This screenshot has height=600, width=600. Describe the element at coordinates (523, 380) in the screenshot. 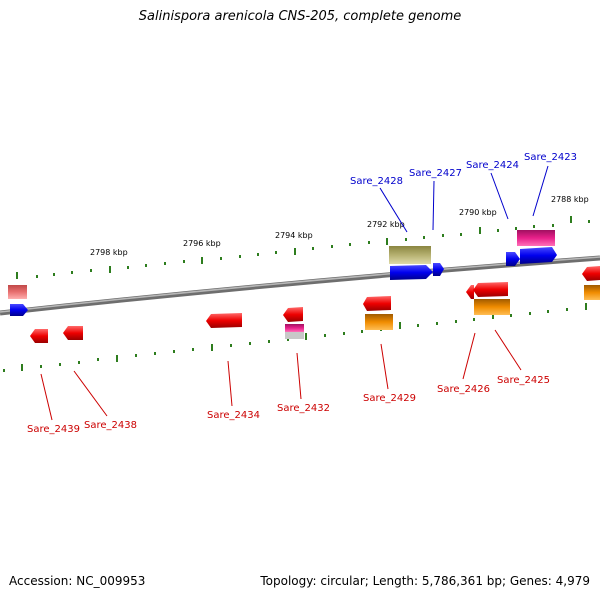

I see `gene-label-sare-2425: Sare_2425` at that location.